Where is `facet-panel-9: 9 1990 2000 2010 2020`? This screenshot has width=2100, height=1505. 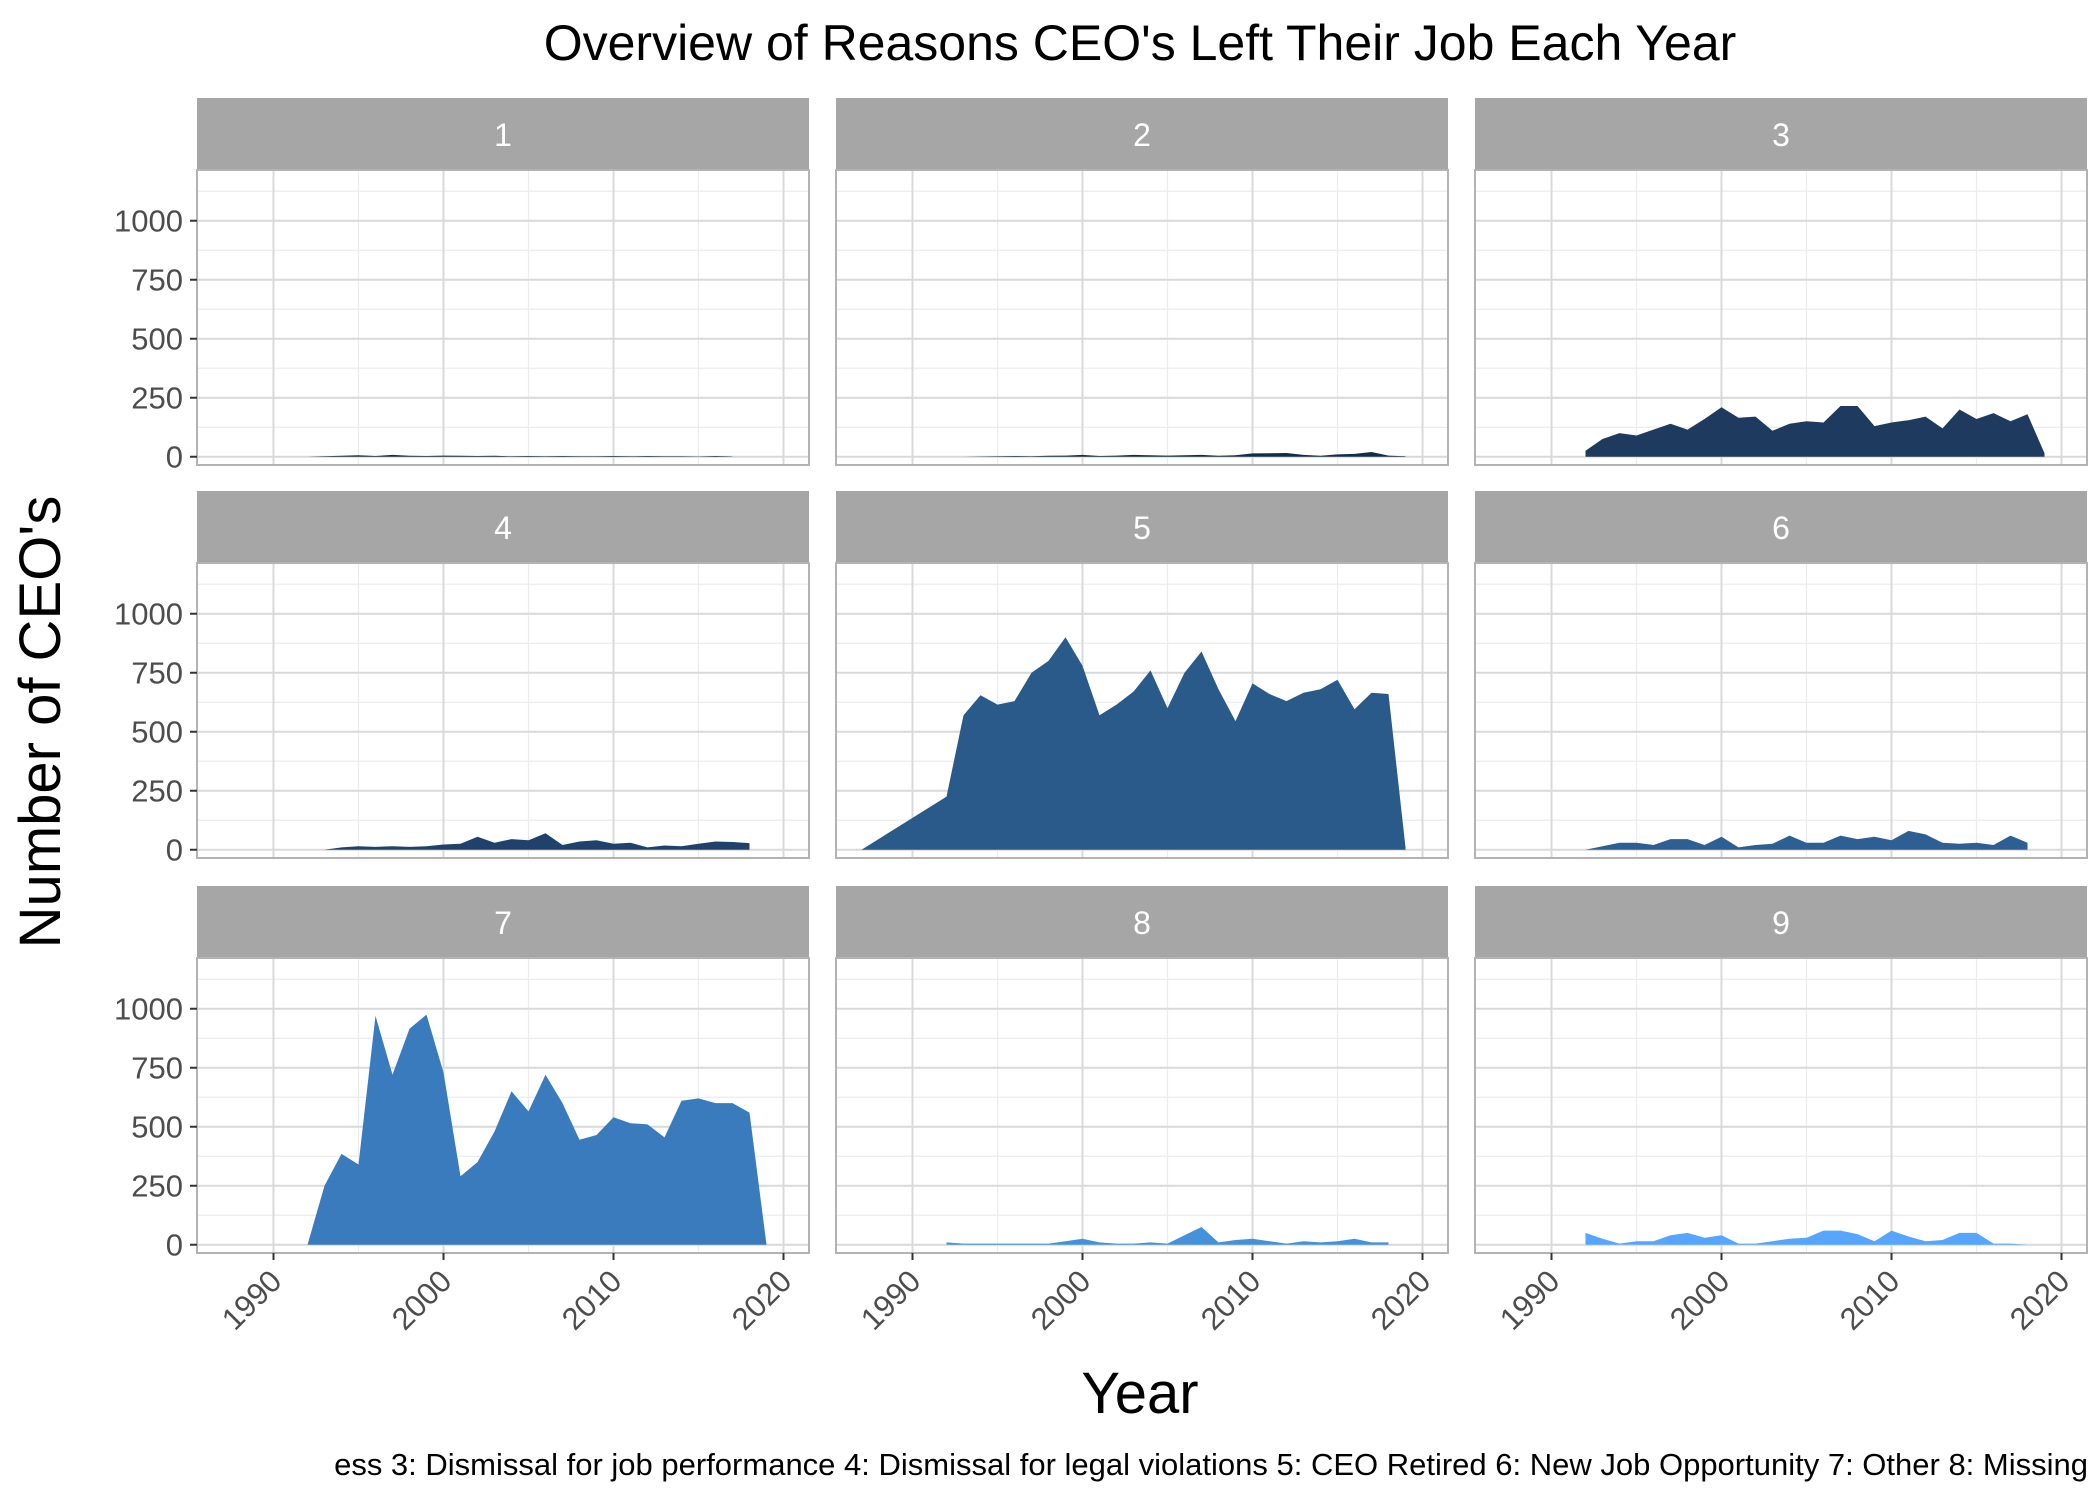 facet-panel-9: 9 1990 2000 2010 2020 is located at coordinates (1781, 1111).